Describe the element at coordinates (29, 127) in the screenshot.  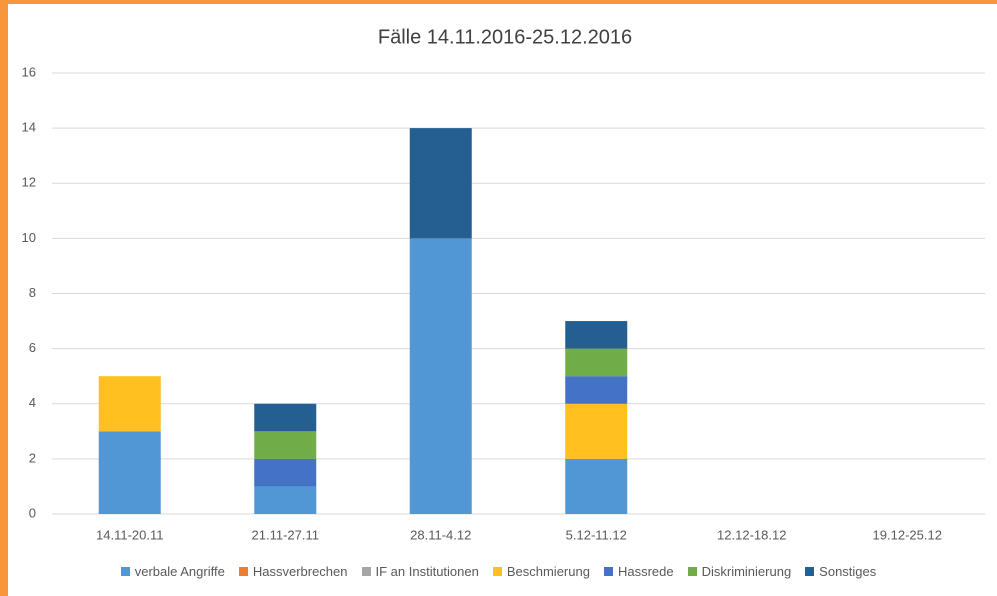
I see `y-tick-label: 14` at that location.